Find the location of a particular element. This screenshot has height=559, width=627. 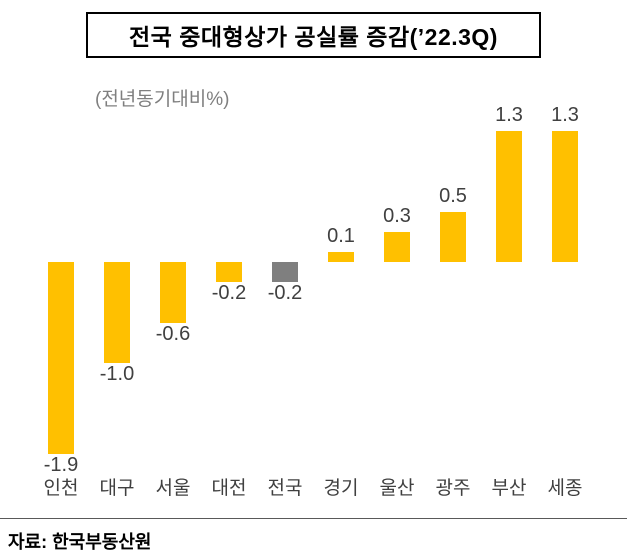

category-label-세종: 세종 is located at coordinates (565, 488).